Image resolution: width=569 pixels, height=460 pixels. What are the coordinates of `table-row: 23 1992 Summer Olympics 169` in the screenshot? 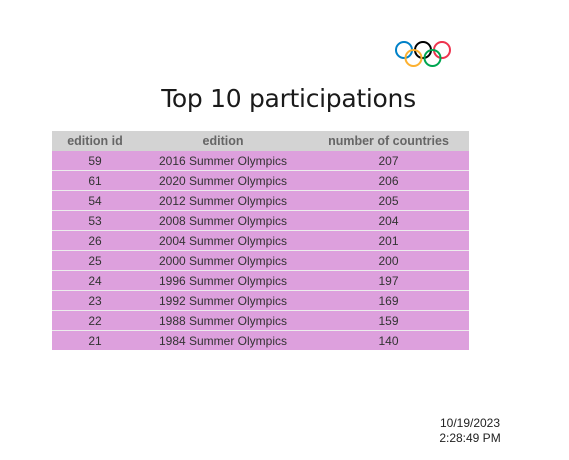 It's located at (260, 300).